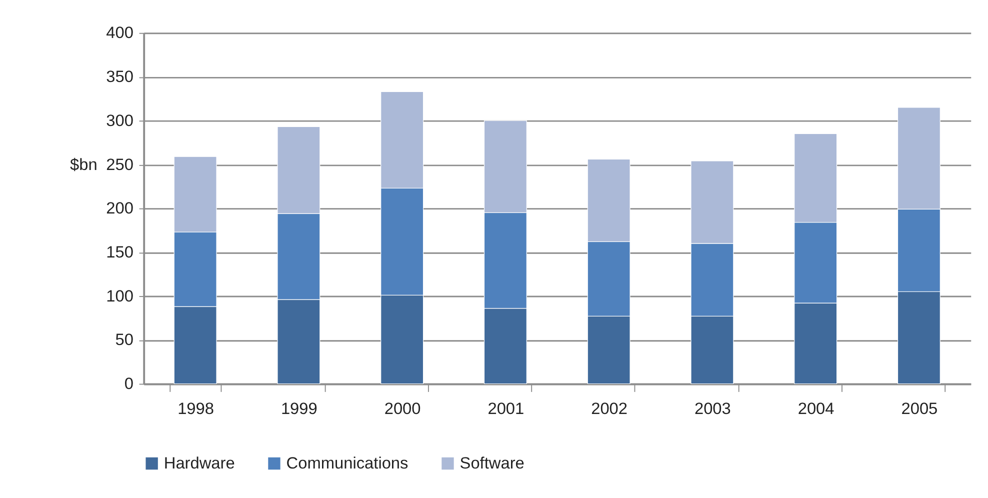 The height and width of the screenshot is (498, 988). Describe the element at coordinates (402, 409) in the screenshot. I see `x-tick-label: 2000` at that location.